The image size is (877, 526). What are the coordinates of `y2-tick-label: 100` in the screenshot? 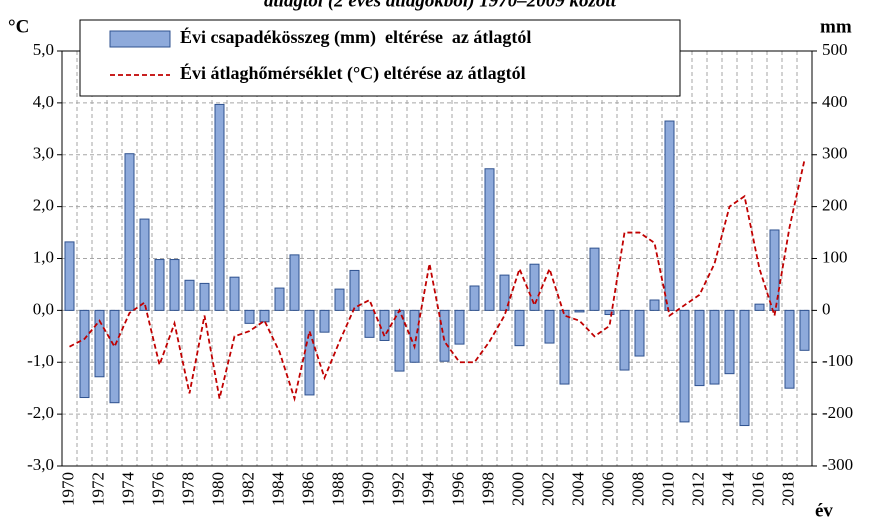 It's located at (835, 256).